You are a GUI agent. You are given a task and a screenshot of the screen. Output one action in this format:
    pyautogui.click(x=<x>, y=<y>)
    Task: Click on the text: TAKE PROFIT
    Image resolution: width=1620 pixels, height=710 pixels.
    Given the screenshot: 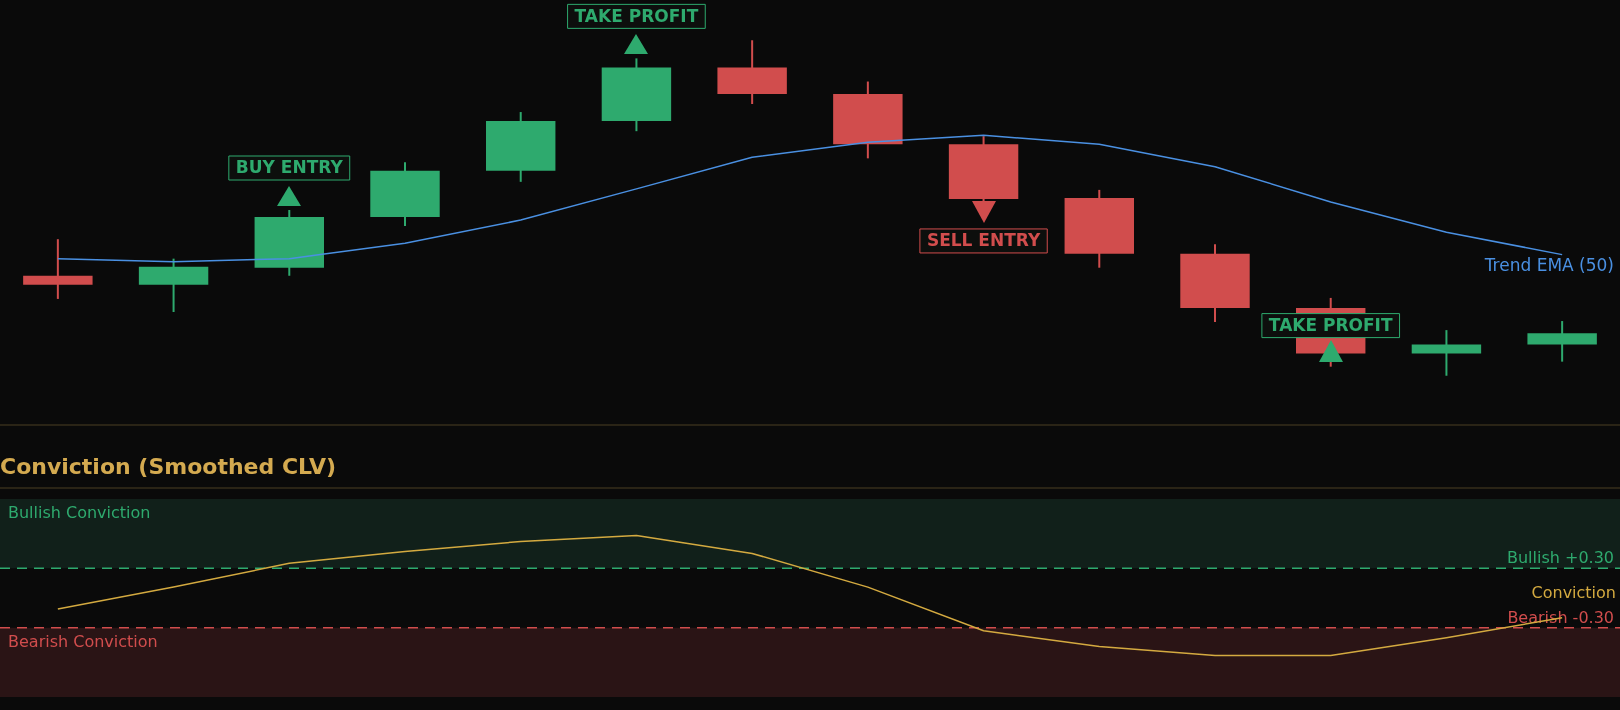 What is the action you would take?
    pyautogui.click(x=636, y=15)
    